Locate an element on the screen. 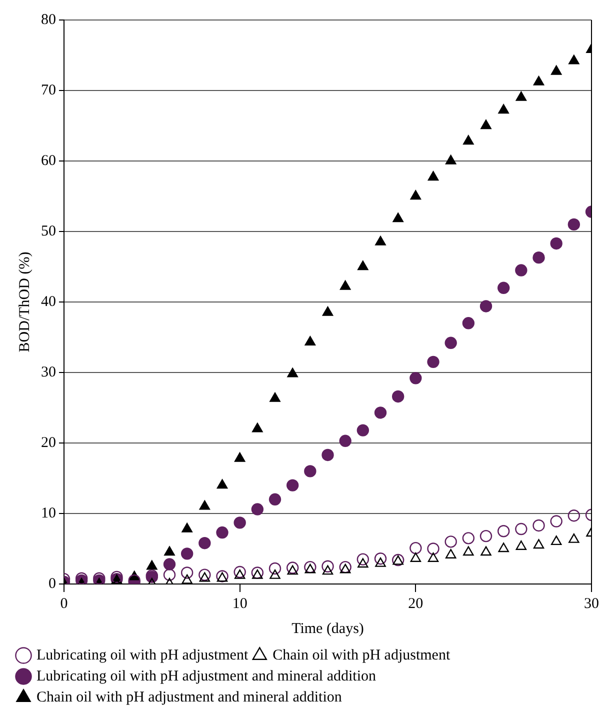  legend-label: Chain oil with pH adjustment and mineral addition is located at coordinates (189, 697).